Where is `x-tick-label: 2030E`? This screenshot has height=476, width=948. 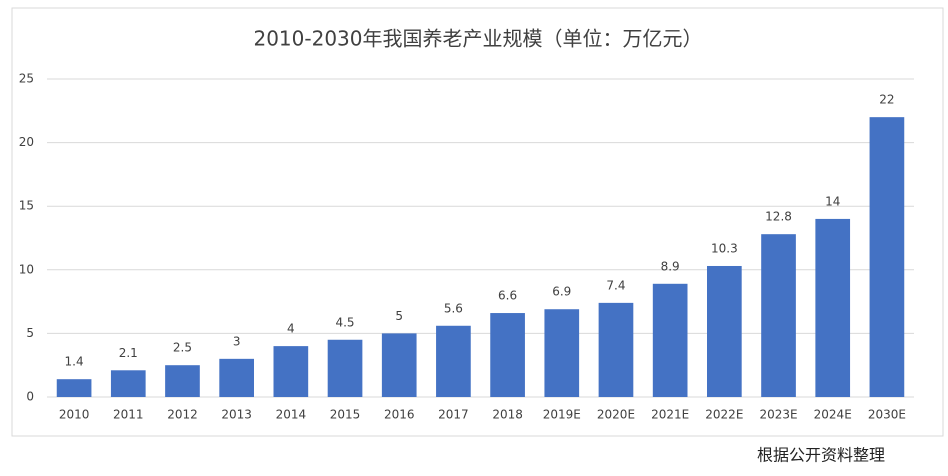
x-tick-label: 2030E is located at coordinates (887, 415).